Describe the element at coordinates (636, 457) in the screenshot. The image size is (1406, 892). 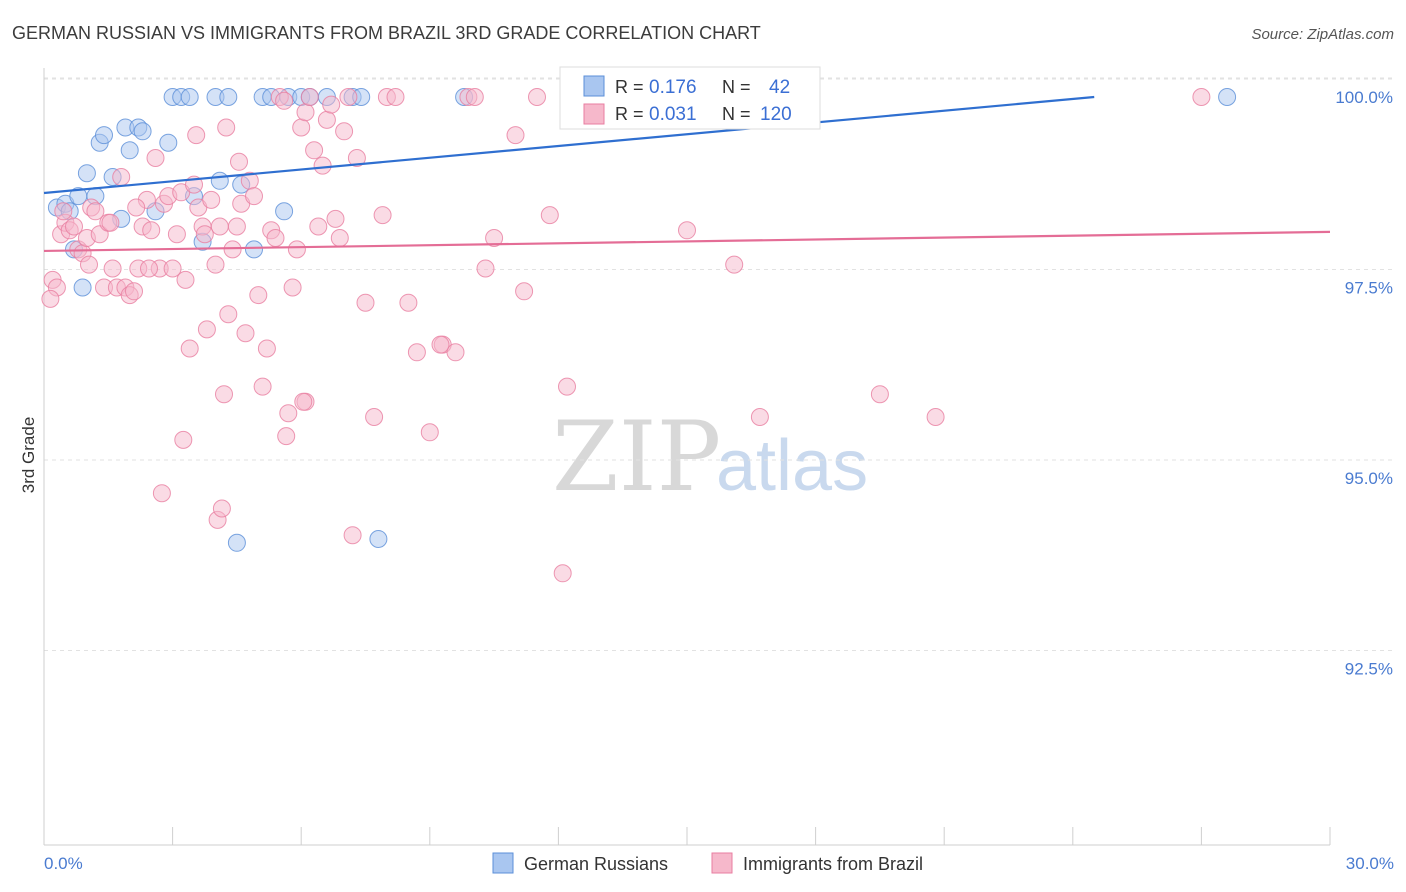
I see `watermark-zip: ZIP` at that location.